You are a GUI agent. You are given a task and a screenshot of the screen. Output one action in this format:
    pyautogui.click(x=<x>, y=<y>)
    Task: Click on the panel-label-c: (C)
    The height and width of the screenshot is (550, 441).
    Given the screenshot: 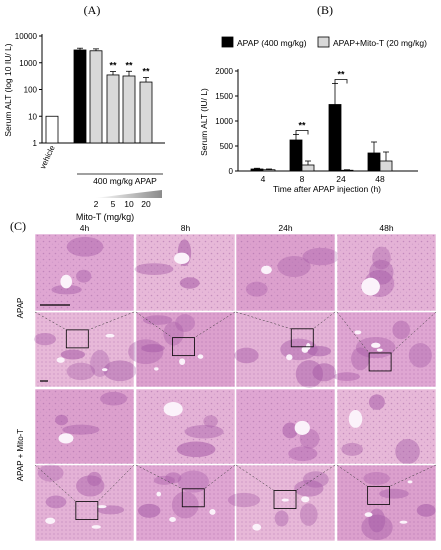 What is the action you would take?
    pyautogui.click(x=18, y=226)
    